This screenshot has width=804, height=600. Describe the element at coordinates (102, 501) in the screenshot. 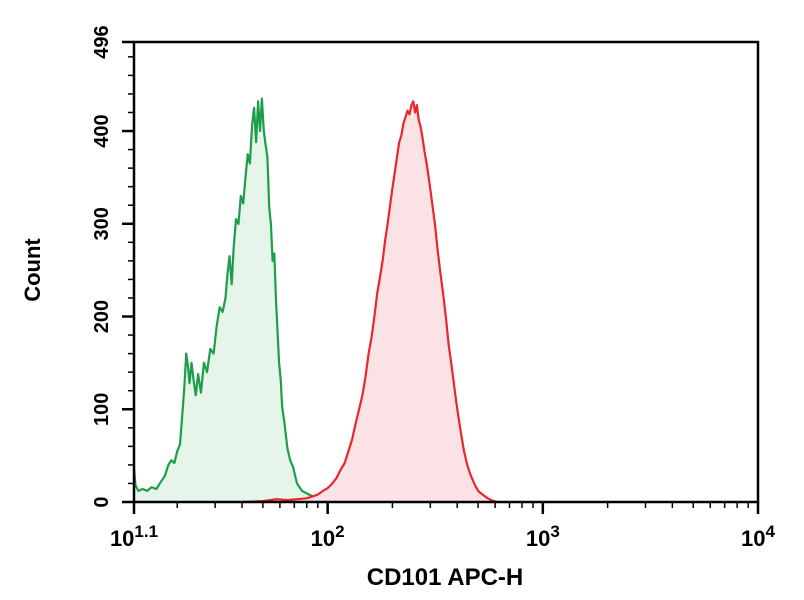

I see `y-tick-label: 0` at that location.